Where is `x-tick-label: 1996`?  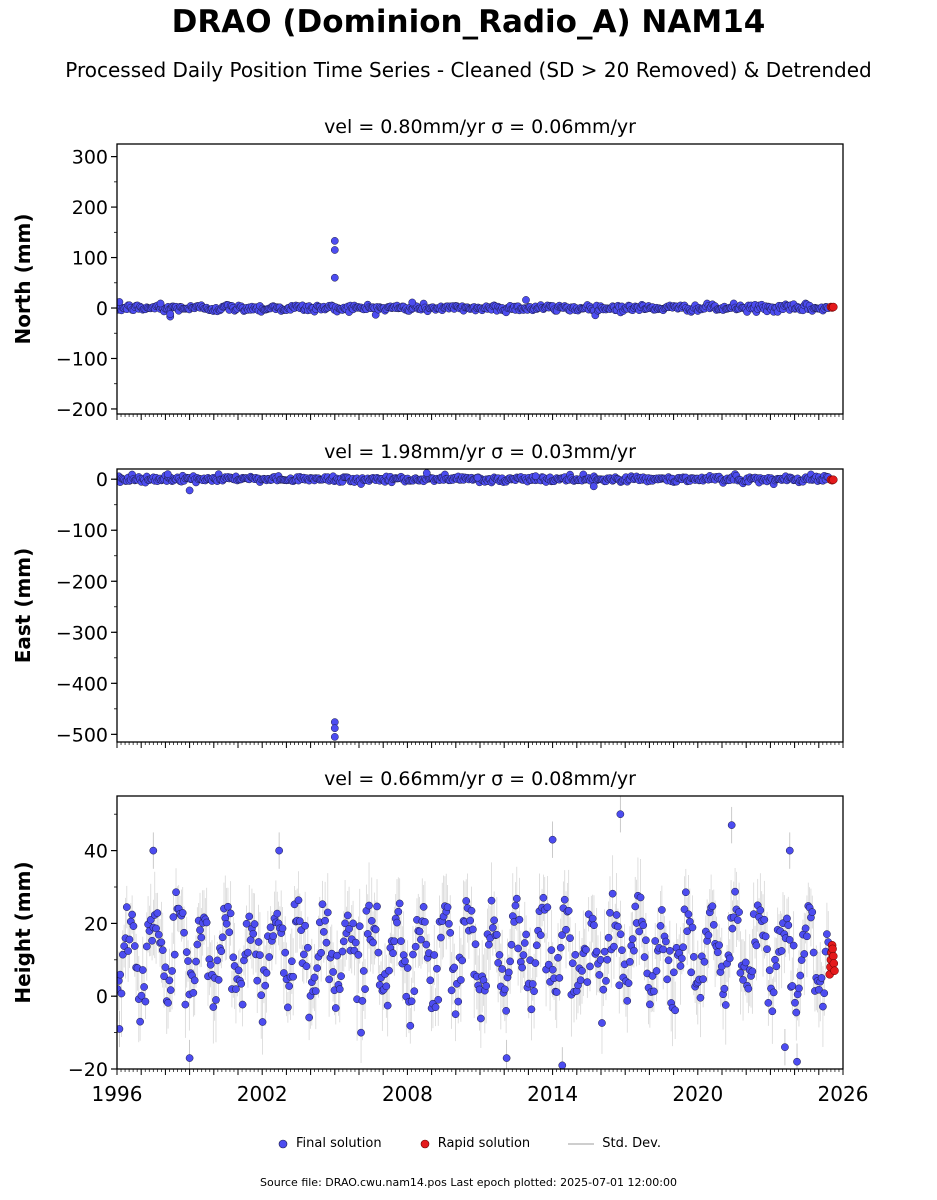 x-tick-label: 1996 is located at coordinates (117, 1094).